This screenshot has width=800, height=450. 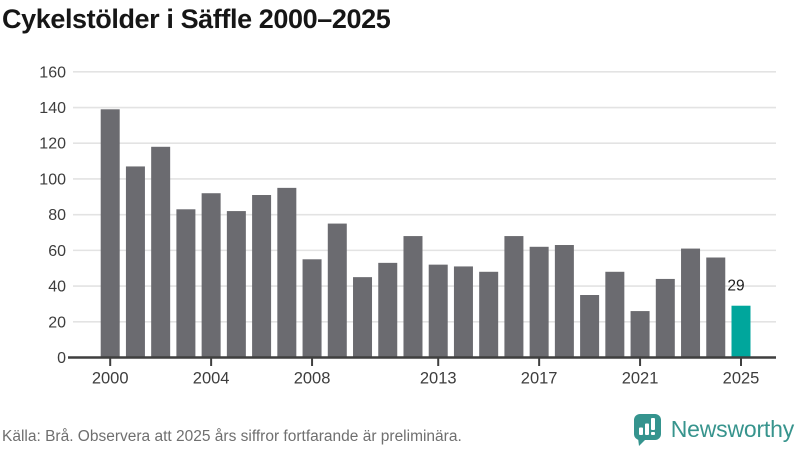 I want to click on newsworthy-logo: Newsworthy, so click(x=713, y=429).